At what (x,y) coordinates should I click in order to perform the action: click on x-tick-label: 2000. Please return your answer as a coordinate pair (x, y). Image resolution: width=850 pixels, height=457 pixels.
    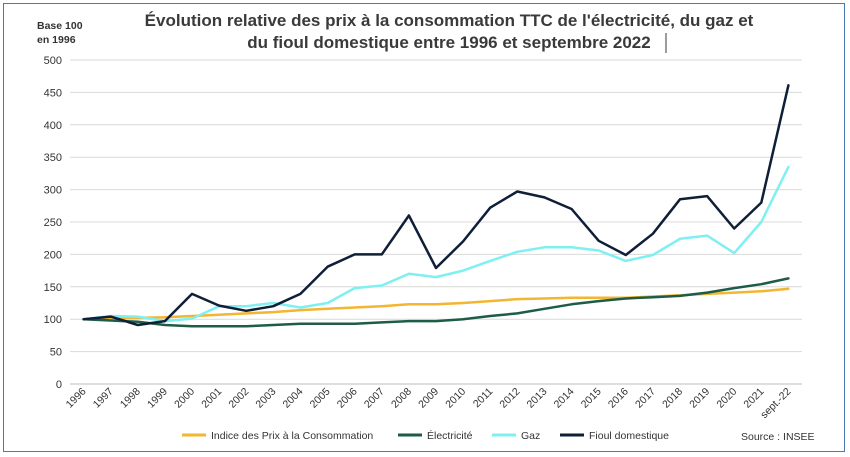
    Looking at the image, I should click on (184, 398).